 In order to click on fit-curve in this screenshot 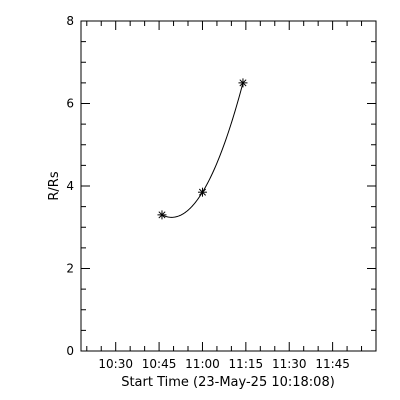, I will do `click(202, 150)`.